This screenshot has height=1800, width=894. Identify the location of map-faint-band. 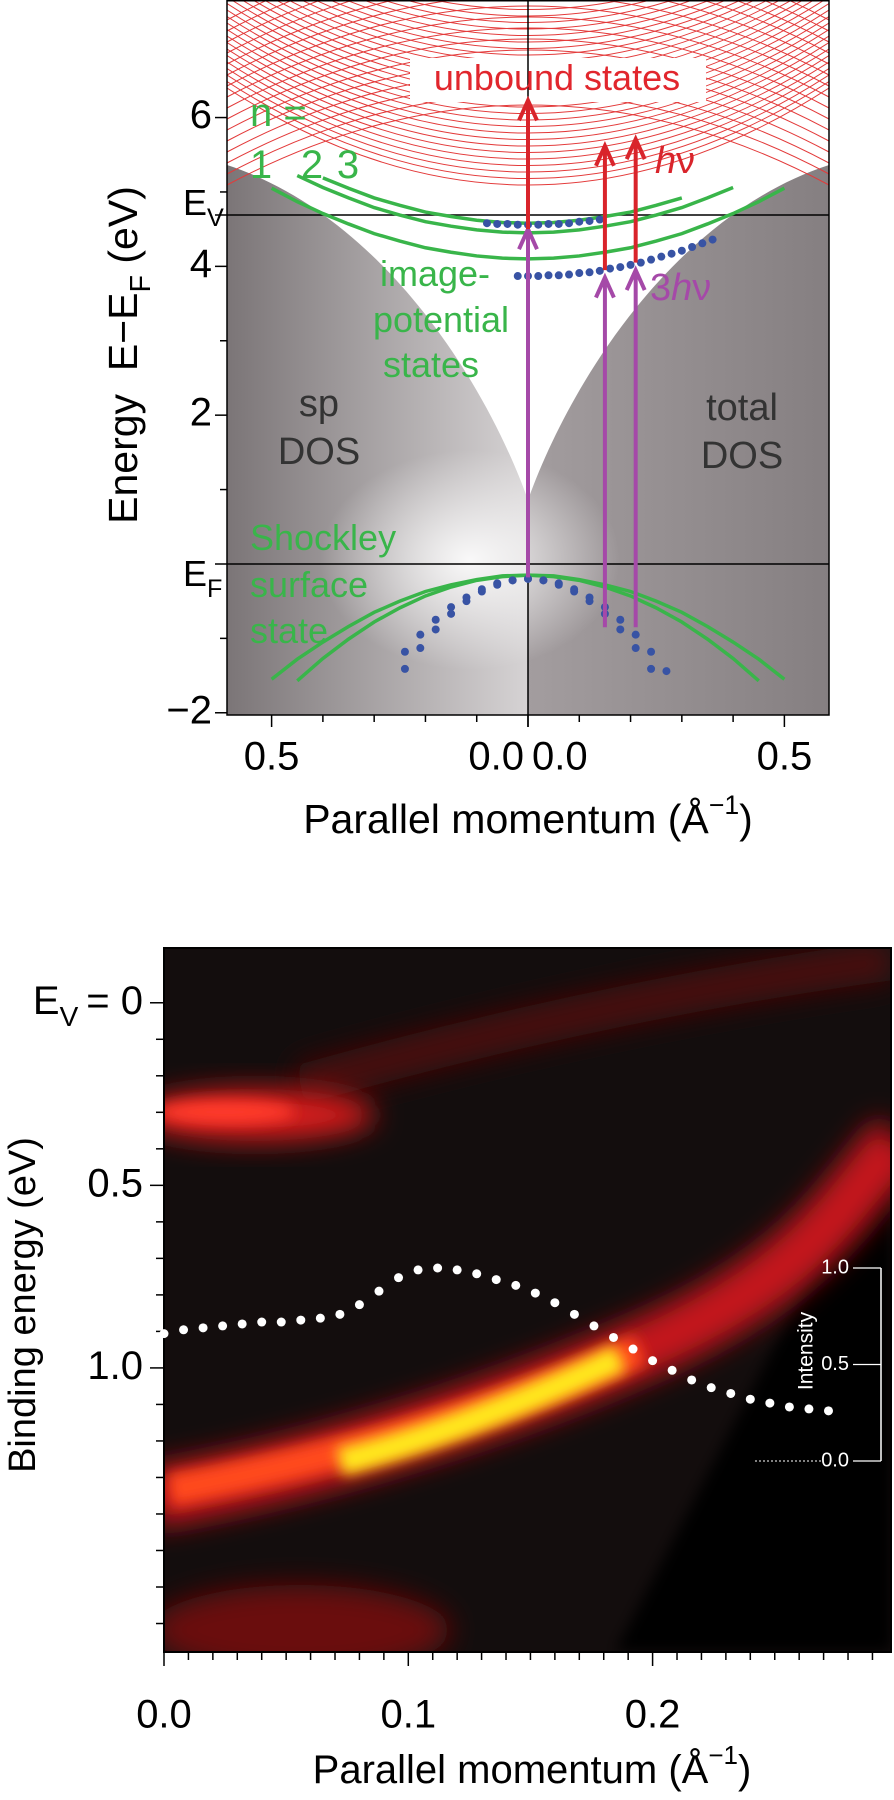
(593, 1026).